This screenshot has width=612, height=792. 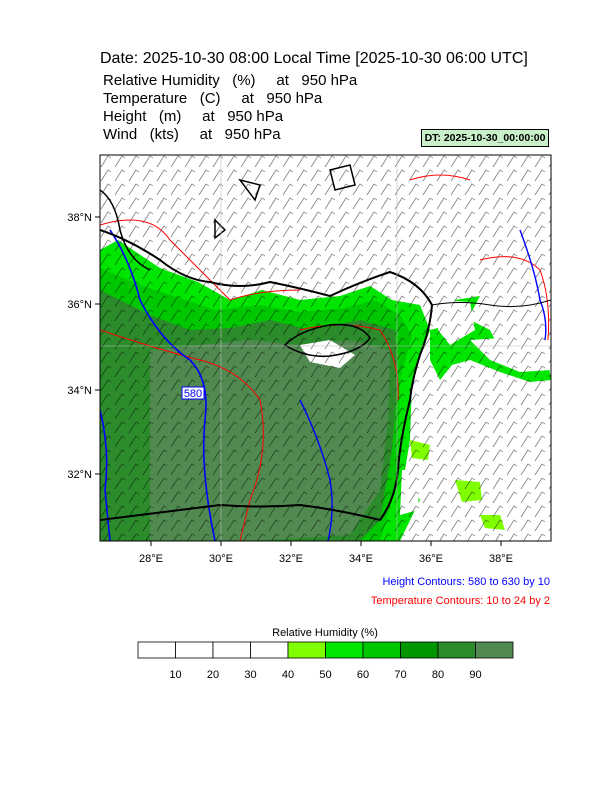 I want to click on dt-badge: DT: 2025-10-30_00:00:00, so click(x=485, y=138).